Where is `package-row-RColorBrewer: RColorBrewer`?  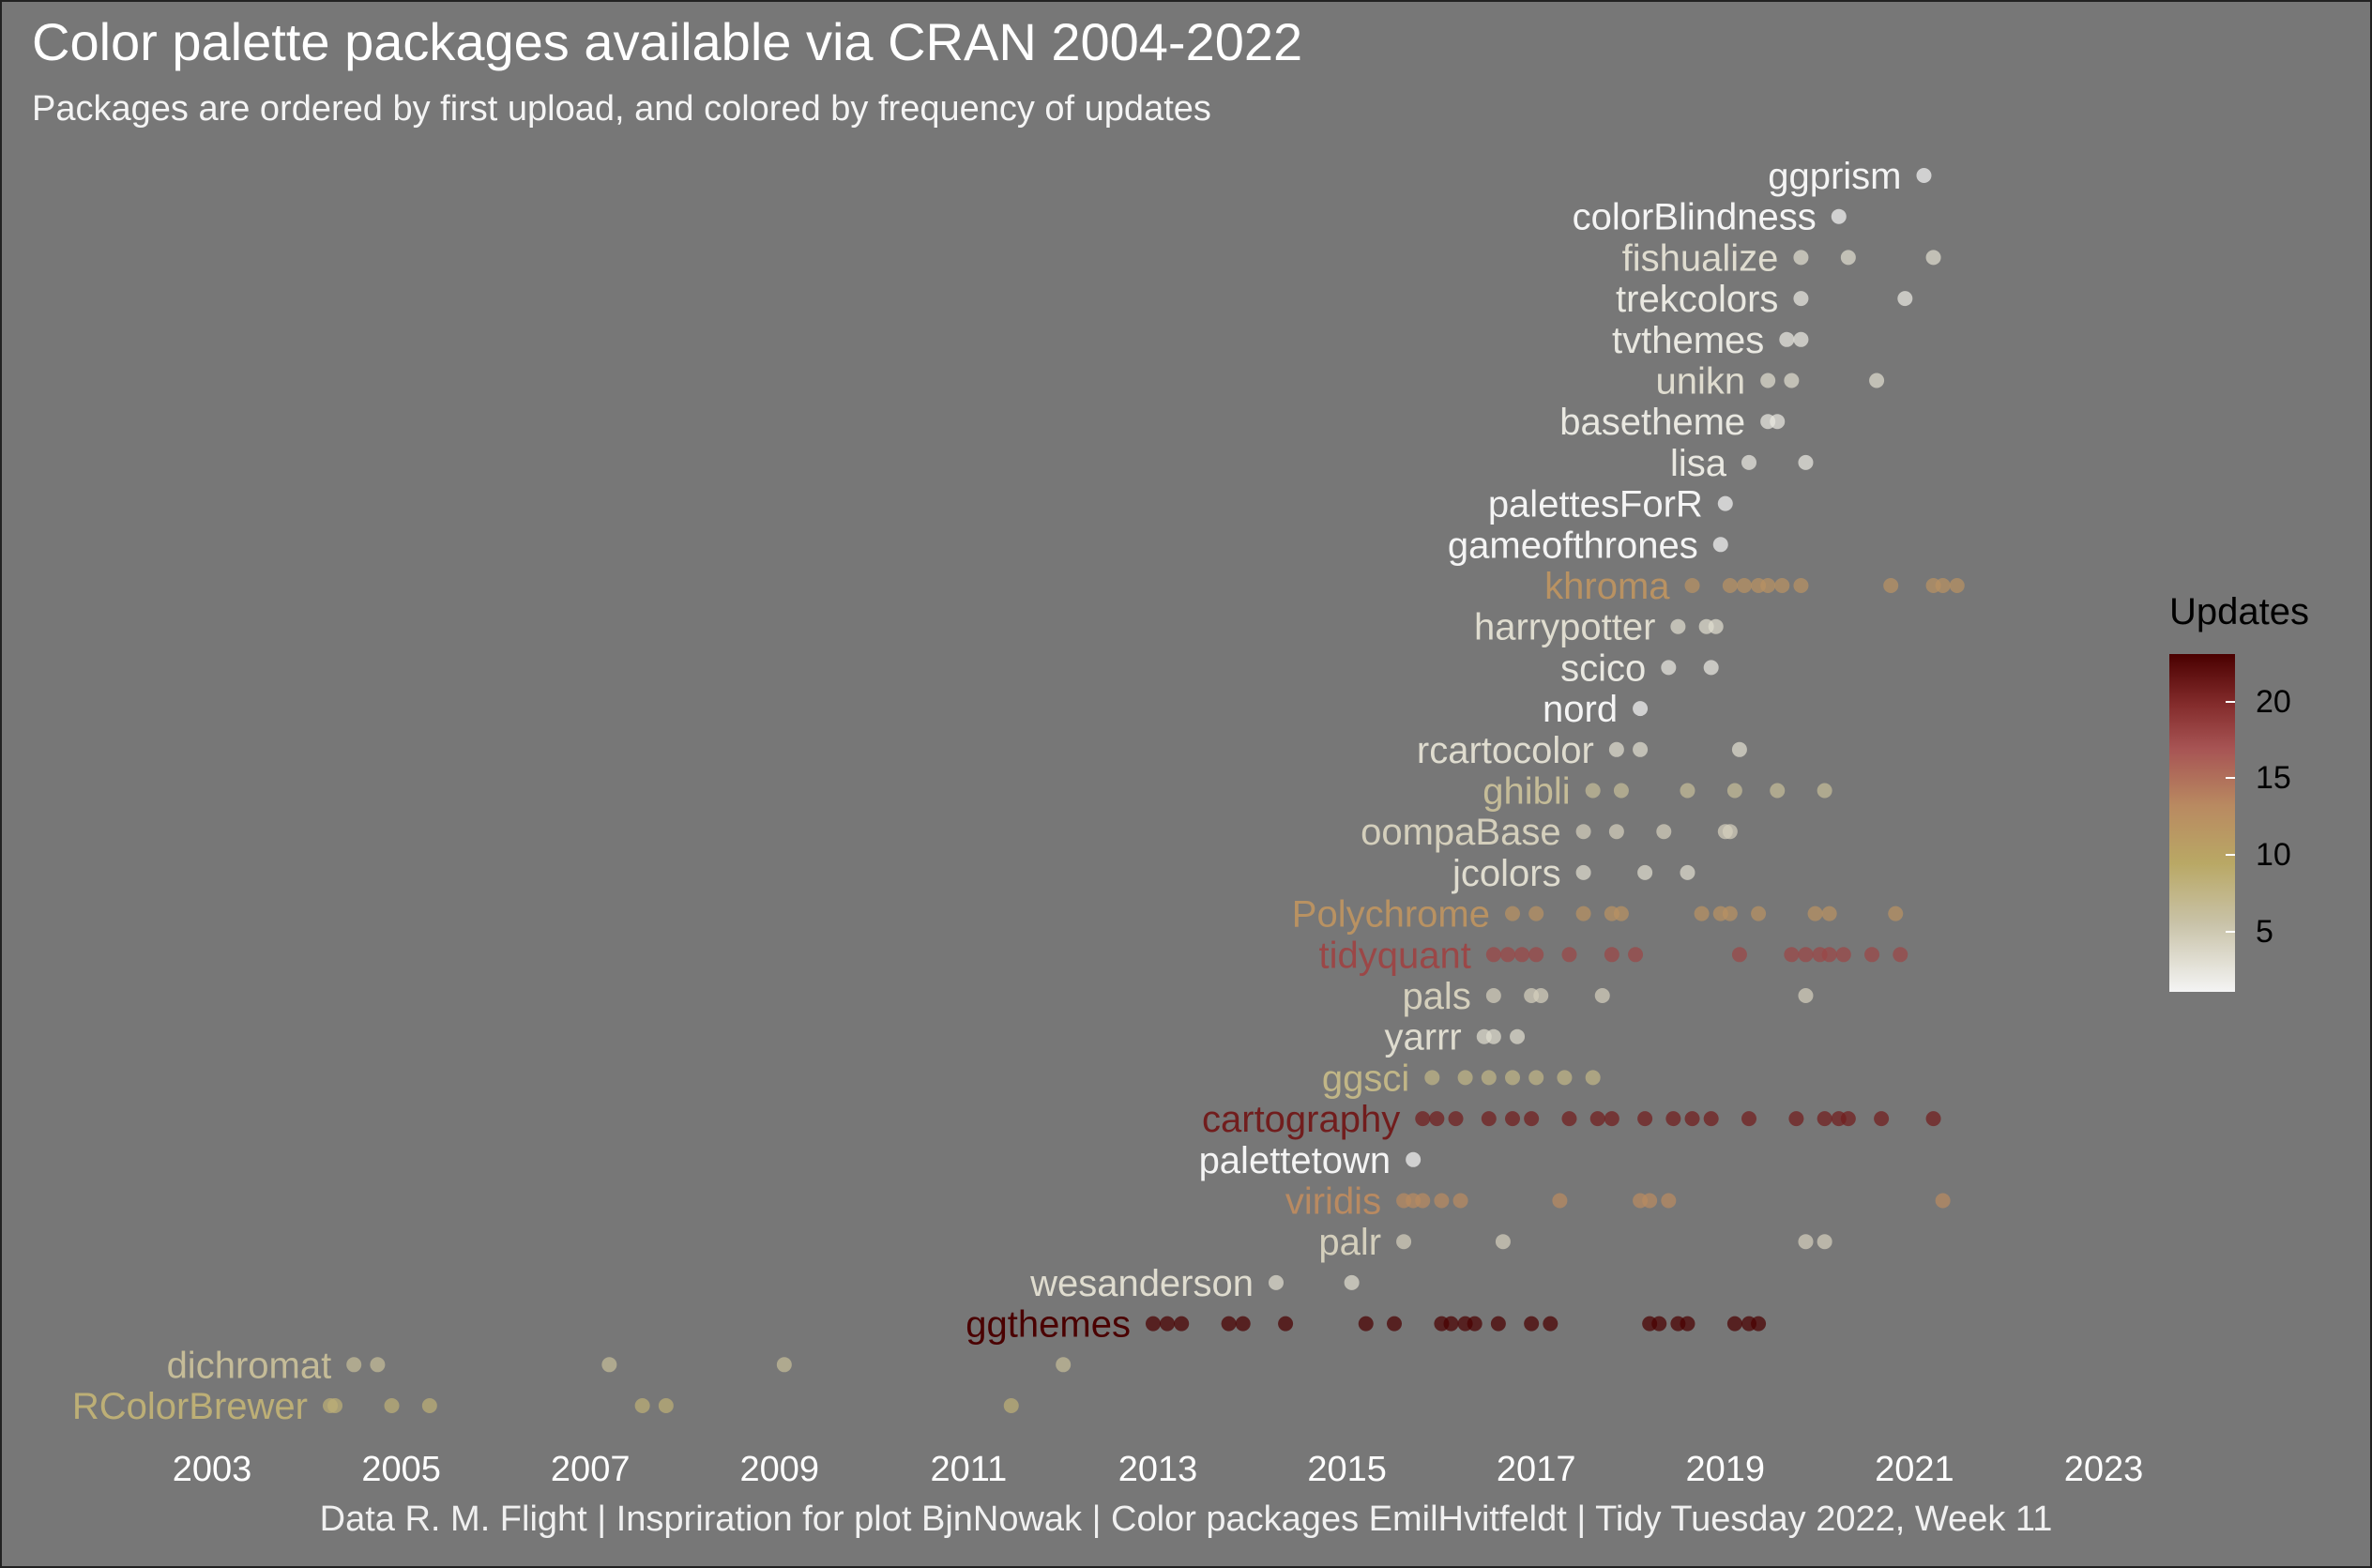
package-row-RColorBrewer: RColorBrewer is located at coordinates (545, 1406).